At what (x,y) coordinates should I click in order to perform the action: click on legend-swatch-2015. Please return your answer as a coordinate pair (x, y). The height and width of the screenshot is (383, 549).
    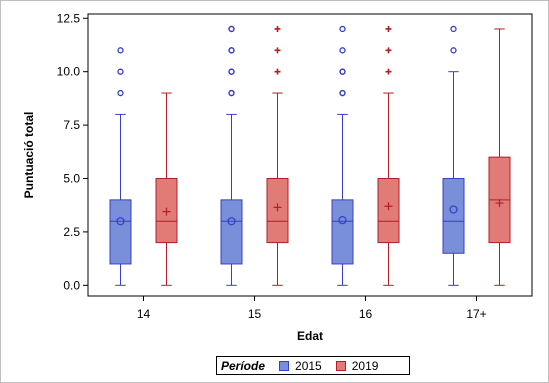
    Looking at the image, I should click on (284, 365).